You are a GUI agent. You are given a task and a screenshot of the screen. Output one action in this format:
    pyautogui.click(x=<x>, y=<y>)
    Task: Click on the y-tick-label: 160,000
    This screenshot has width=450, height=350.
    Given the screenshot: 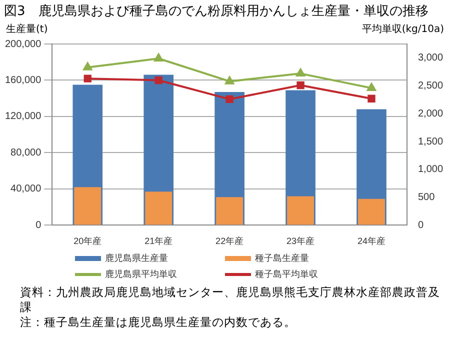 What is the action you would take?
    pyautogui.click(x=23, y=80)
    